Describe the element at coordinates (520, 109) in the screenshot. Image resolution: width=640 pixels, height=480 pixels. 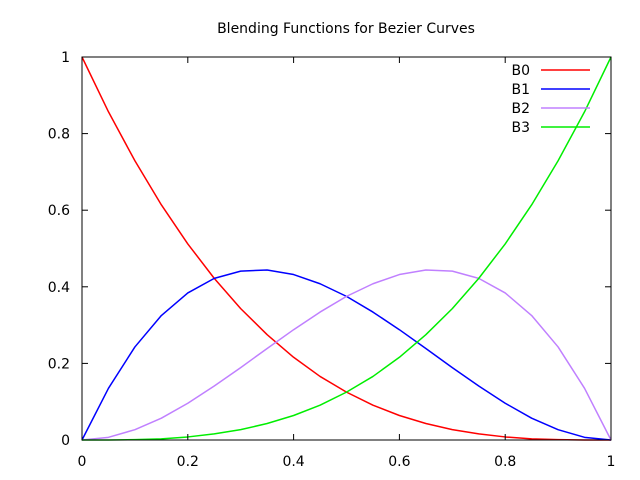
I see `legend-label-b2: B2` at that location.